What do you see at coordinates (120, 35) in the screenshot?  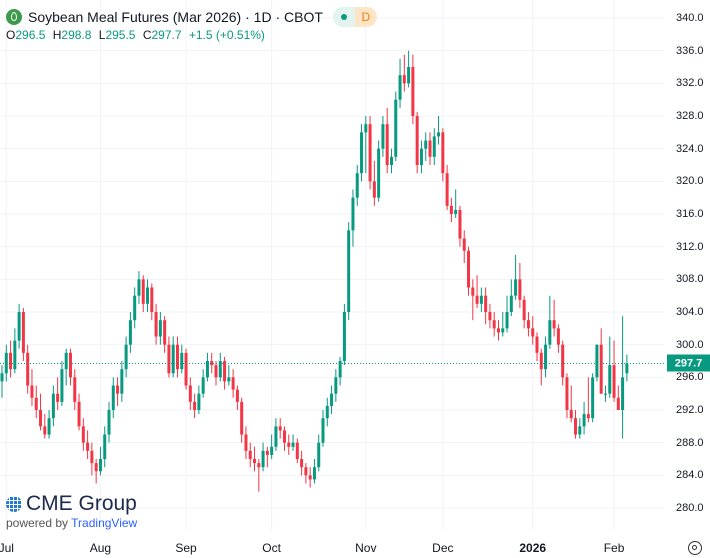 I see `low-value: 295.5` at bounding box center [120, 35].